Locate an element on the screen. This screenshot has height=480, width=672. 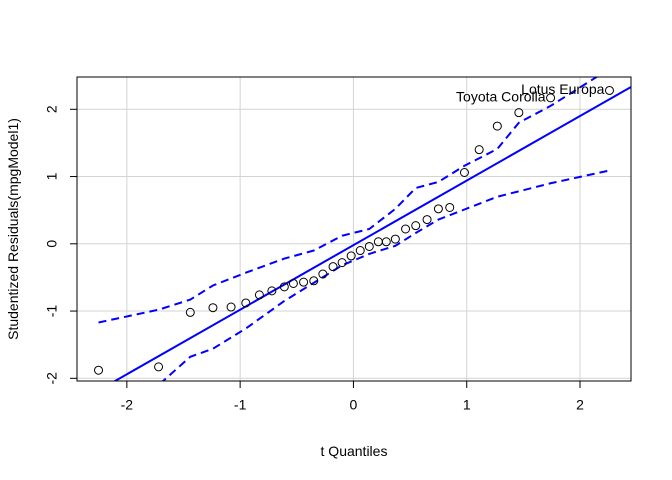
x-tick-label: -2 is located at coordinates (127, 405).